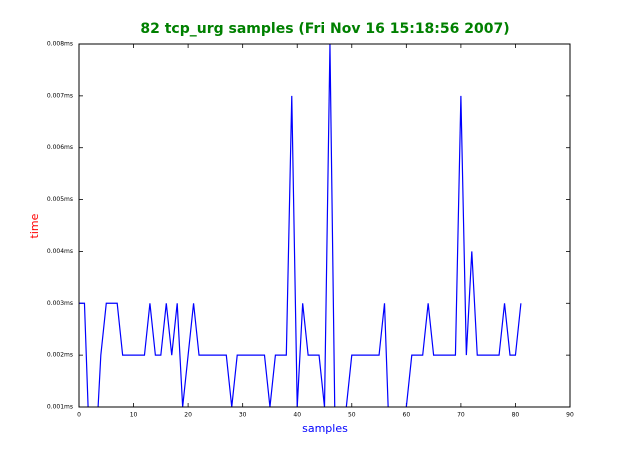  Describe the element at coordinates (60, 147) in the screenshot. I see `y-tick-label: 0.006ms` at that location.